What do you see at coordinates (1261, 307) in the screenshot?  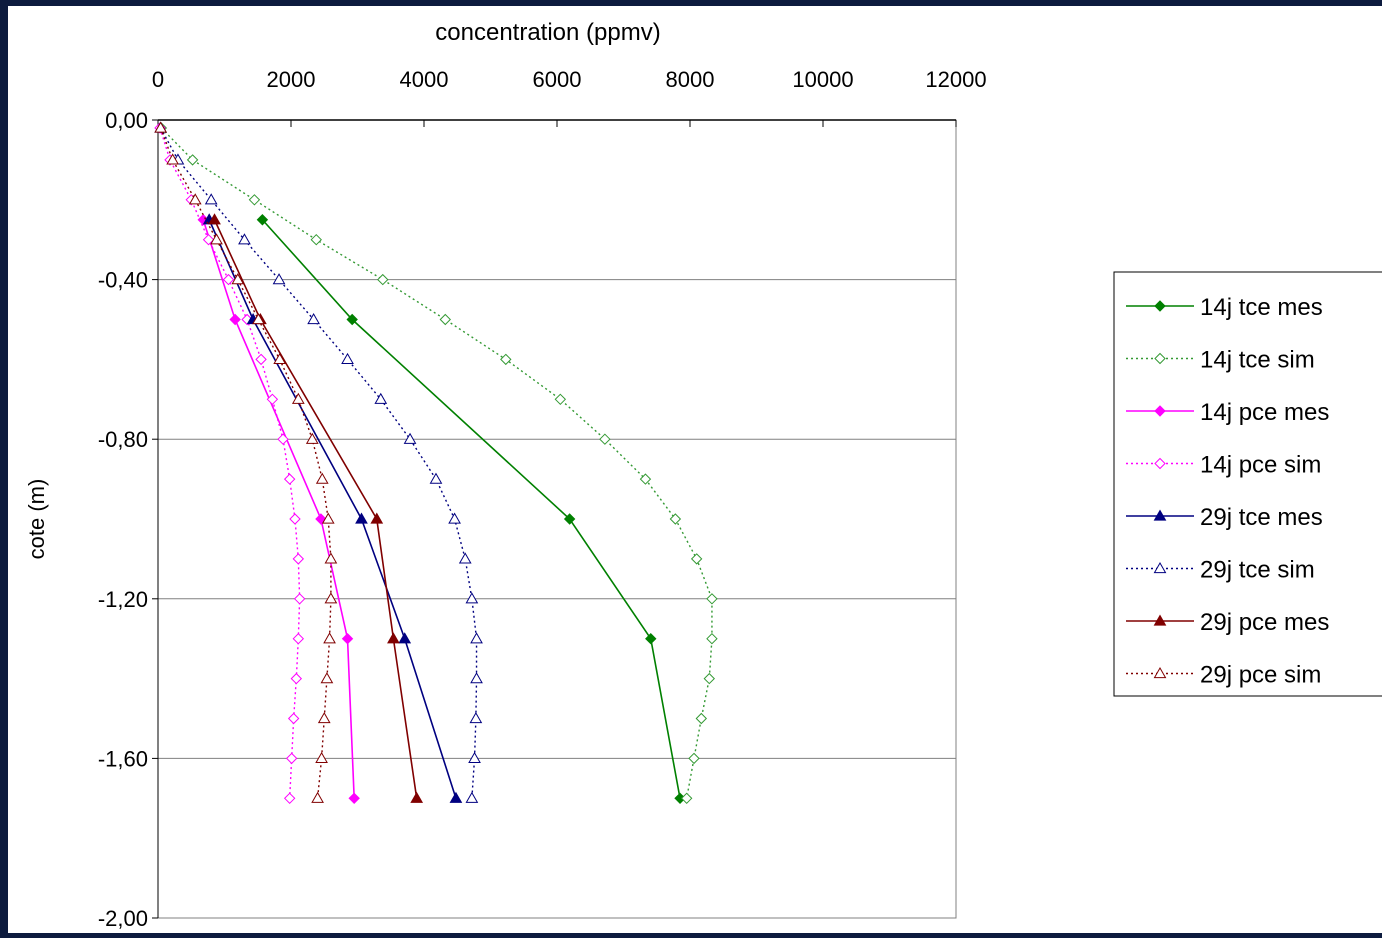 I see `legend-label: 14j tce mes` at bounding box center [1261, 307].